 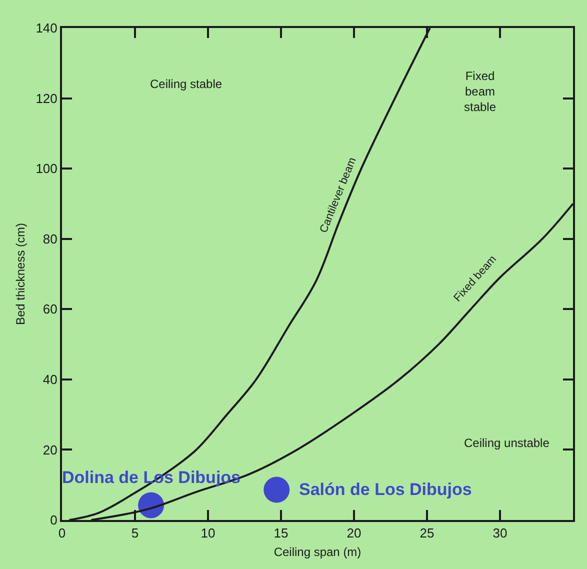 I want to click on y-axis-title: Bed thickness (cm), so click(x=20, y=274).